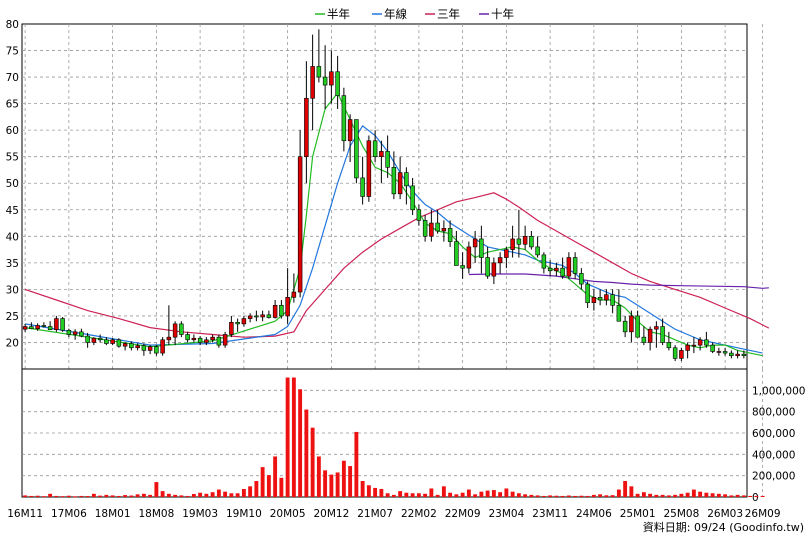  What do you see at coordinates (384, 433) in the screenshot?
I see `volume-grid` at bounding box center [384, 433].